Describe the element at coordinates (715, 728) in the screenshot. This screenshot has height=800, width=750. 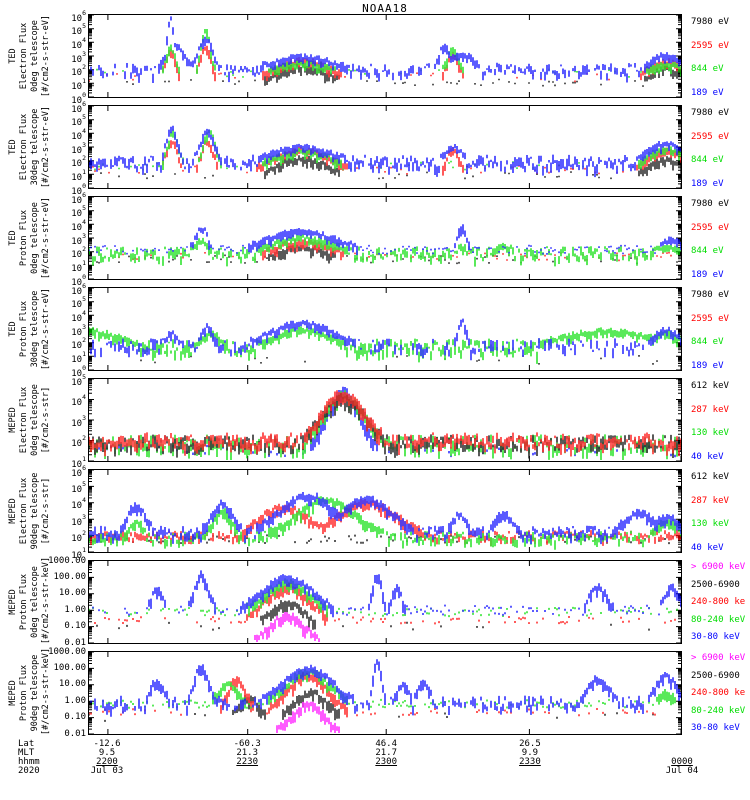
I see `legend-label: 30-80 keV` at that location.